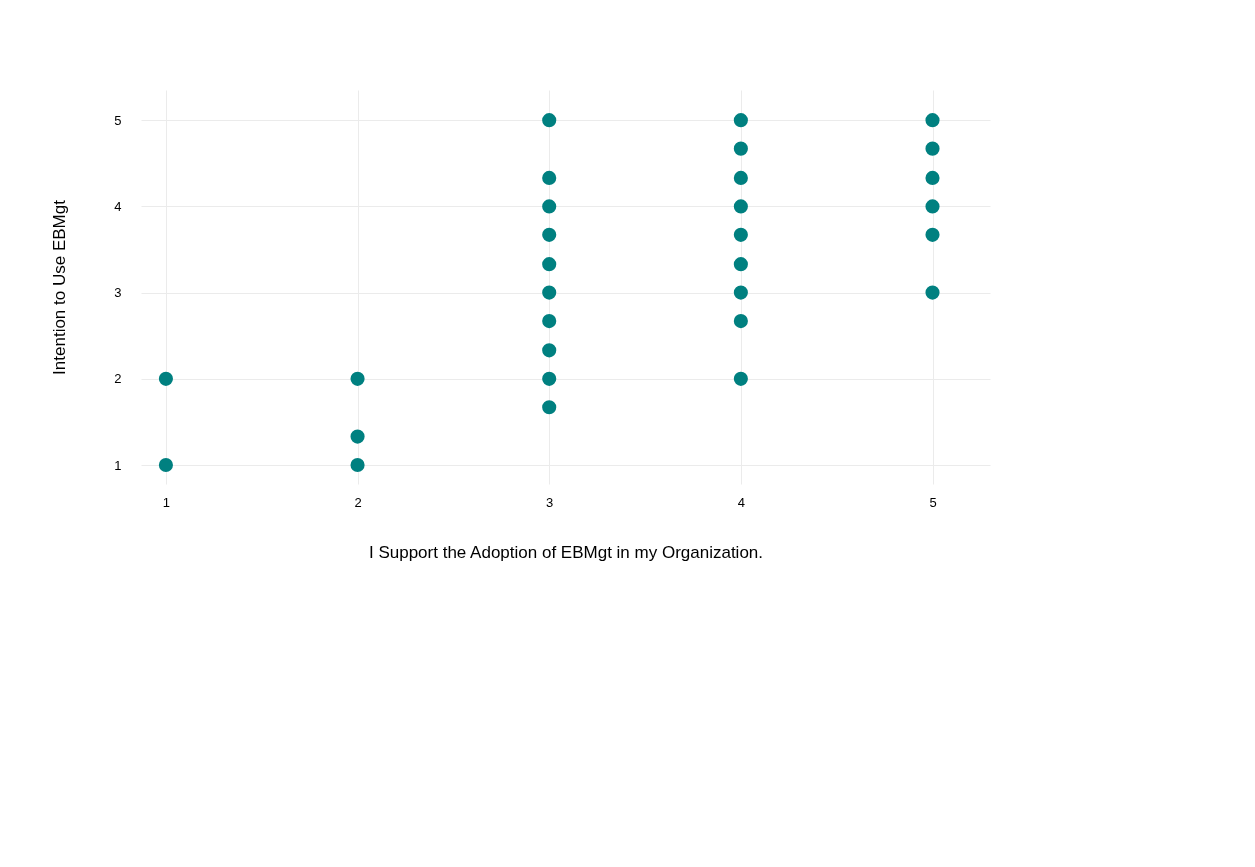 The width and height of the screenshot is (1255, 867). What do you see at coordinates (118, 206) in the screenshot?
I see `y-tick-label: 4` at bounding box center [118, 206].